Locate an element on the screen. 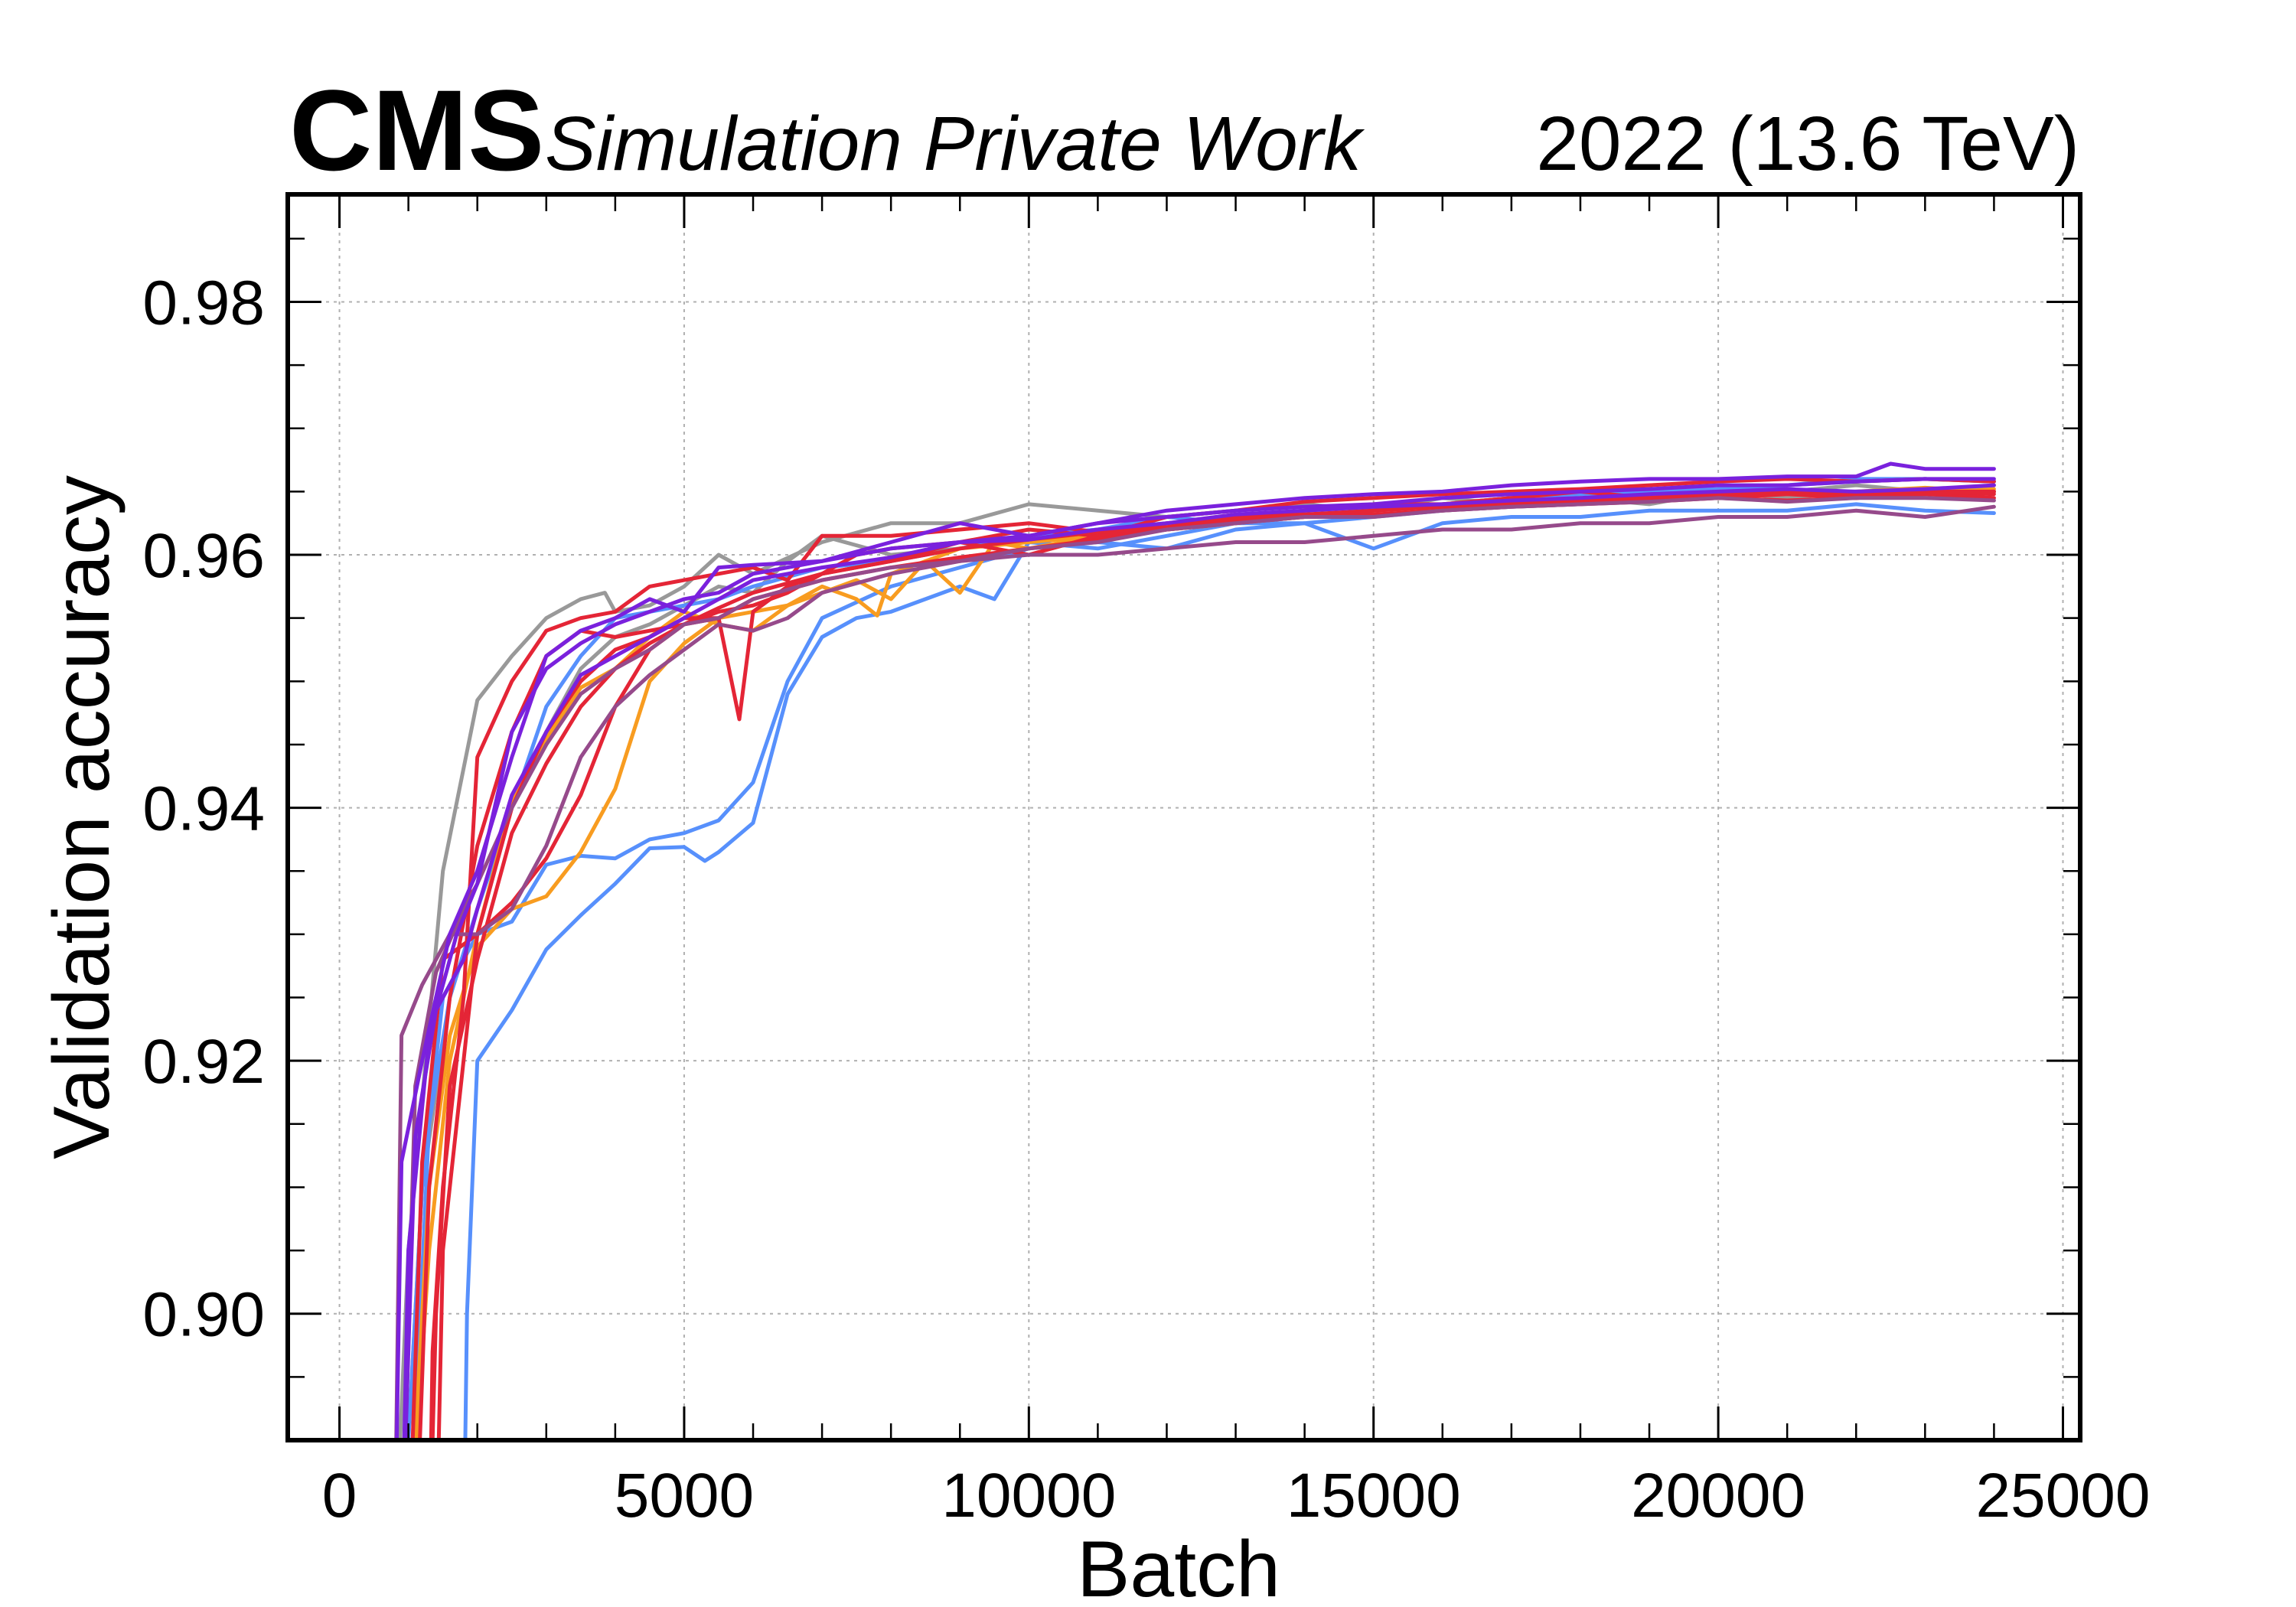 This screenshot has height=1607, width=2296. y-tick-label: 0.98 is located at coordinates (203, 302).